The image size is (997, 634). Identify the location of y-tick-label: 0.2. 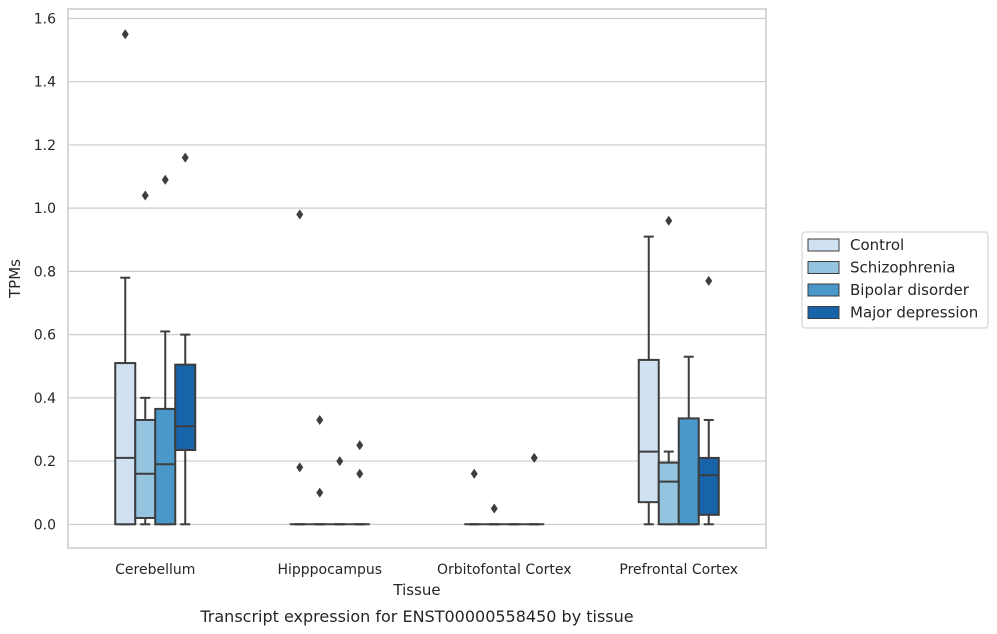
(45, 462).